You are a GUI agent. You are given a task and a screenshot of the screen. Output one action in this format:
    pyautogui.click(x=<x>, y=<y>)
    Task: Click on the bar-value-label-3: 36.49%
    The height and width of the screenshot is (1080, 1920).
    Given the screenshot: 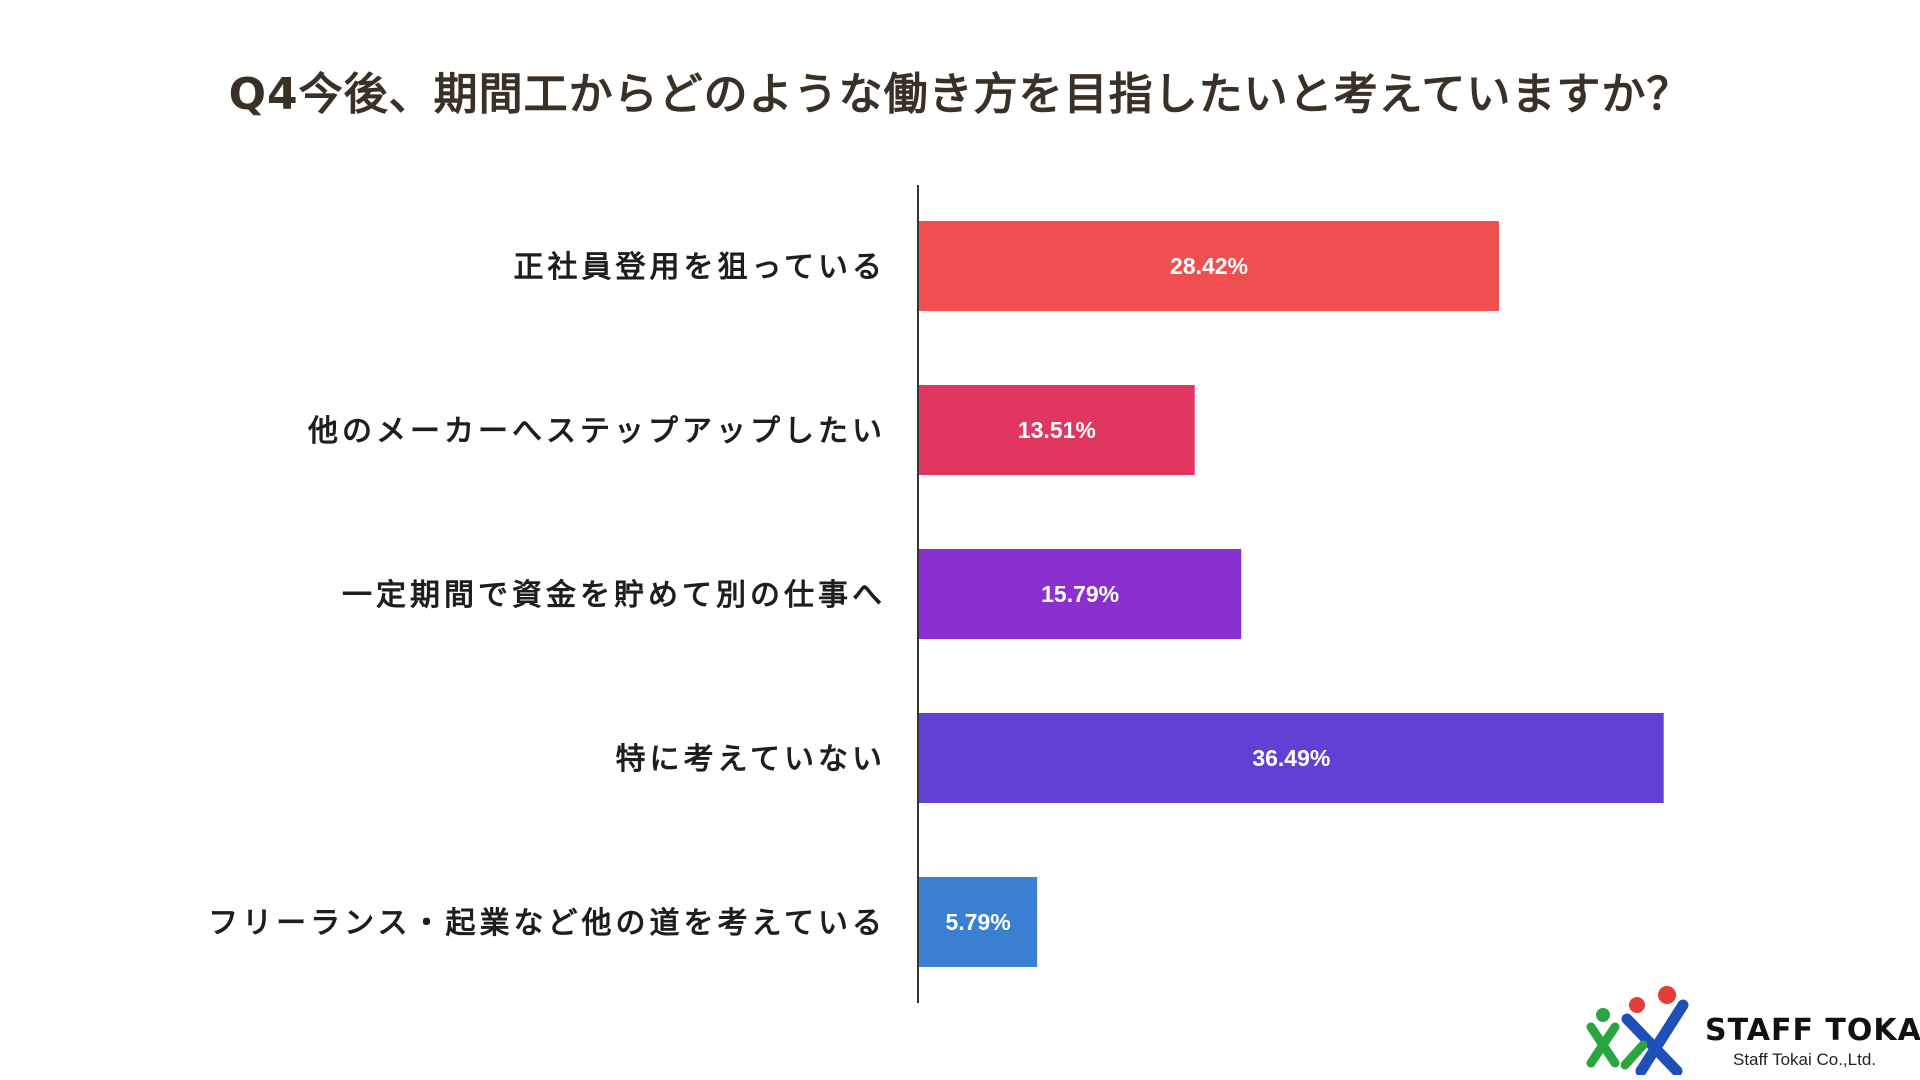 What is the action you would take?
    pyautogui.click(x=1291, y=758)
    